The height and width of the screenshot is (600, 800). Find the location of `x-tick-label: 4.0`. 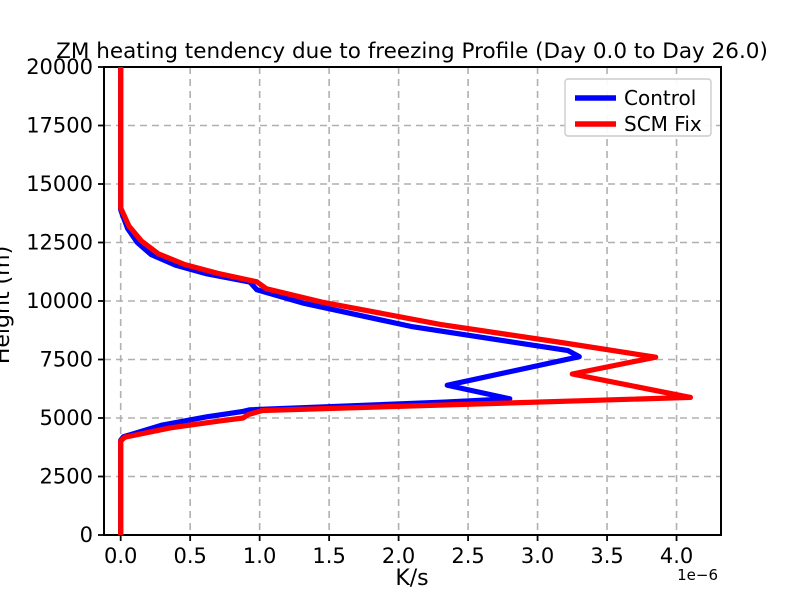

x-tick-label: 4.0 is located at coordinates (676, 556).